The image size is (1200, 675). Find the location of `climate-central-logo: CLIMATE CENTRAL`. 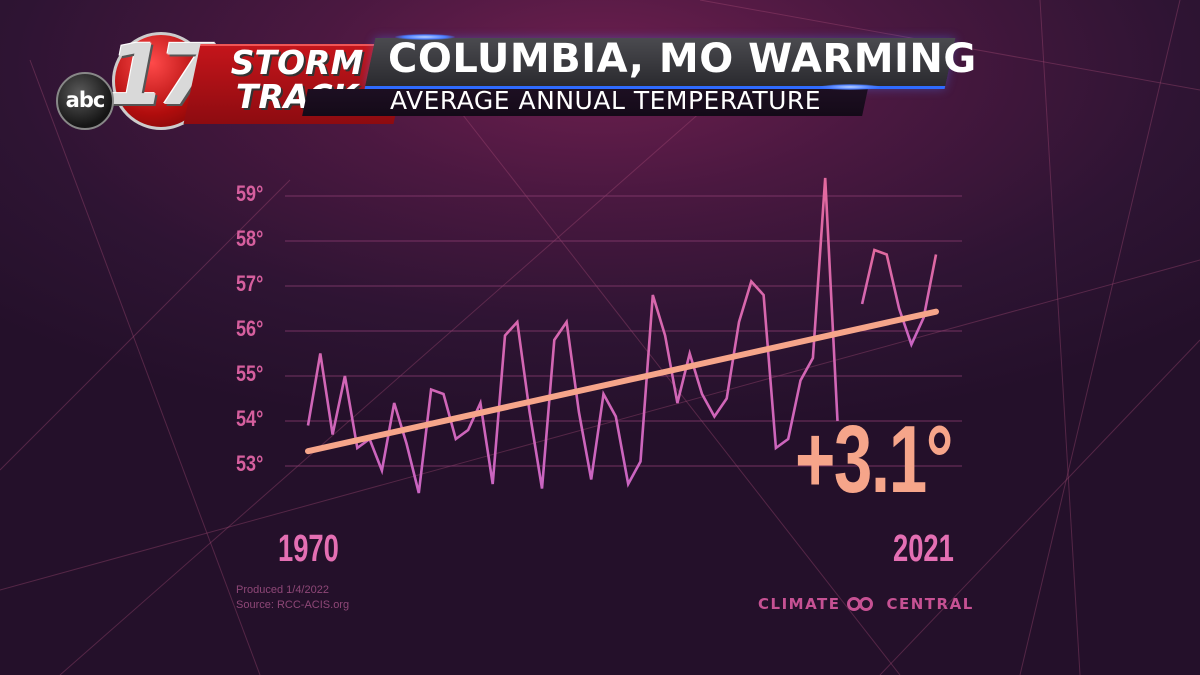

climate-central-logo: CLIMATE CENTRAL is located at coordinates (866, 604).